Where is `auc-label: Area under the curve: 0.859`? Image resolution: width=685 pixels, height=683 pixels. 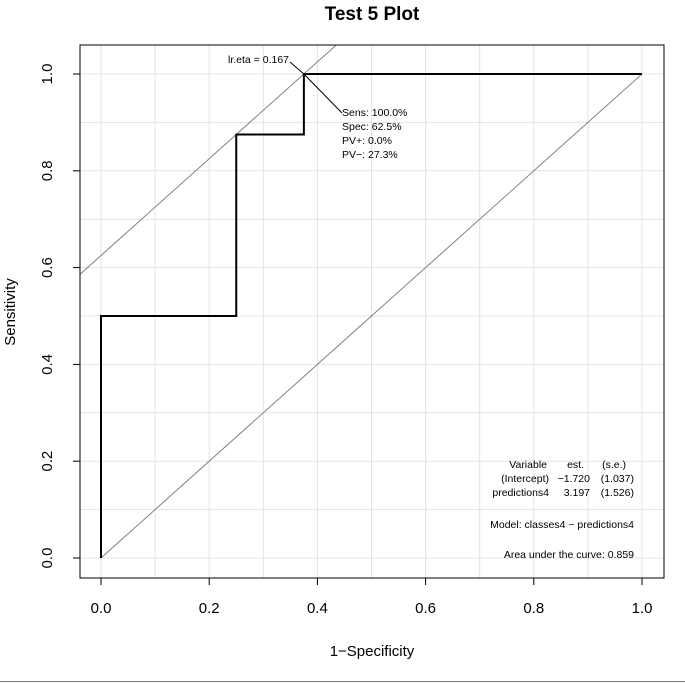
auc-label: Area under the curve: 0.859 is located at coordinates (569, 555).